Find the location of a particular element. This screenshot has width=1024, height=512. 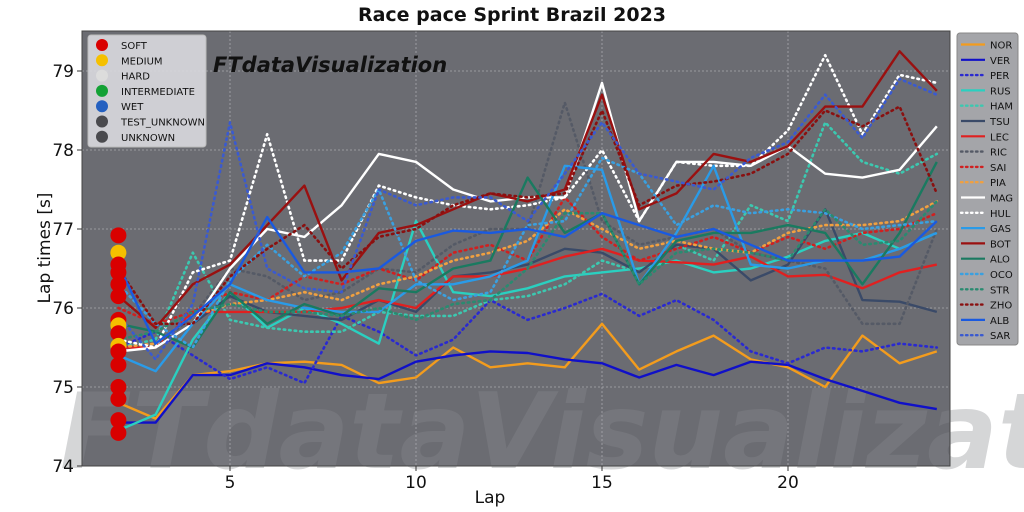

compound-legend-label: UNKNOWN is located at coordinates (148, 138).